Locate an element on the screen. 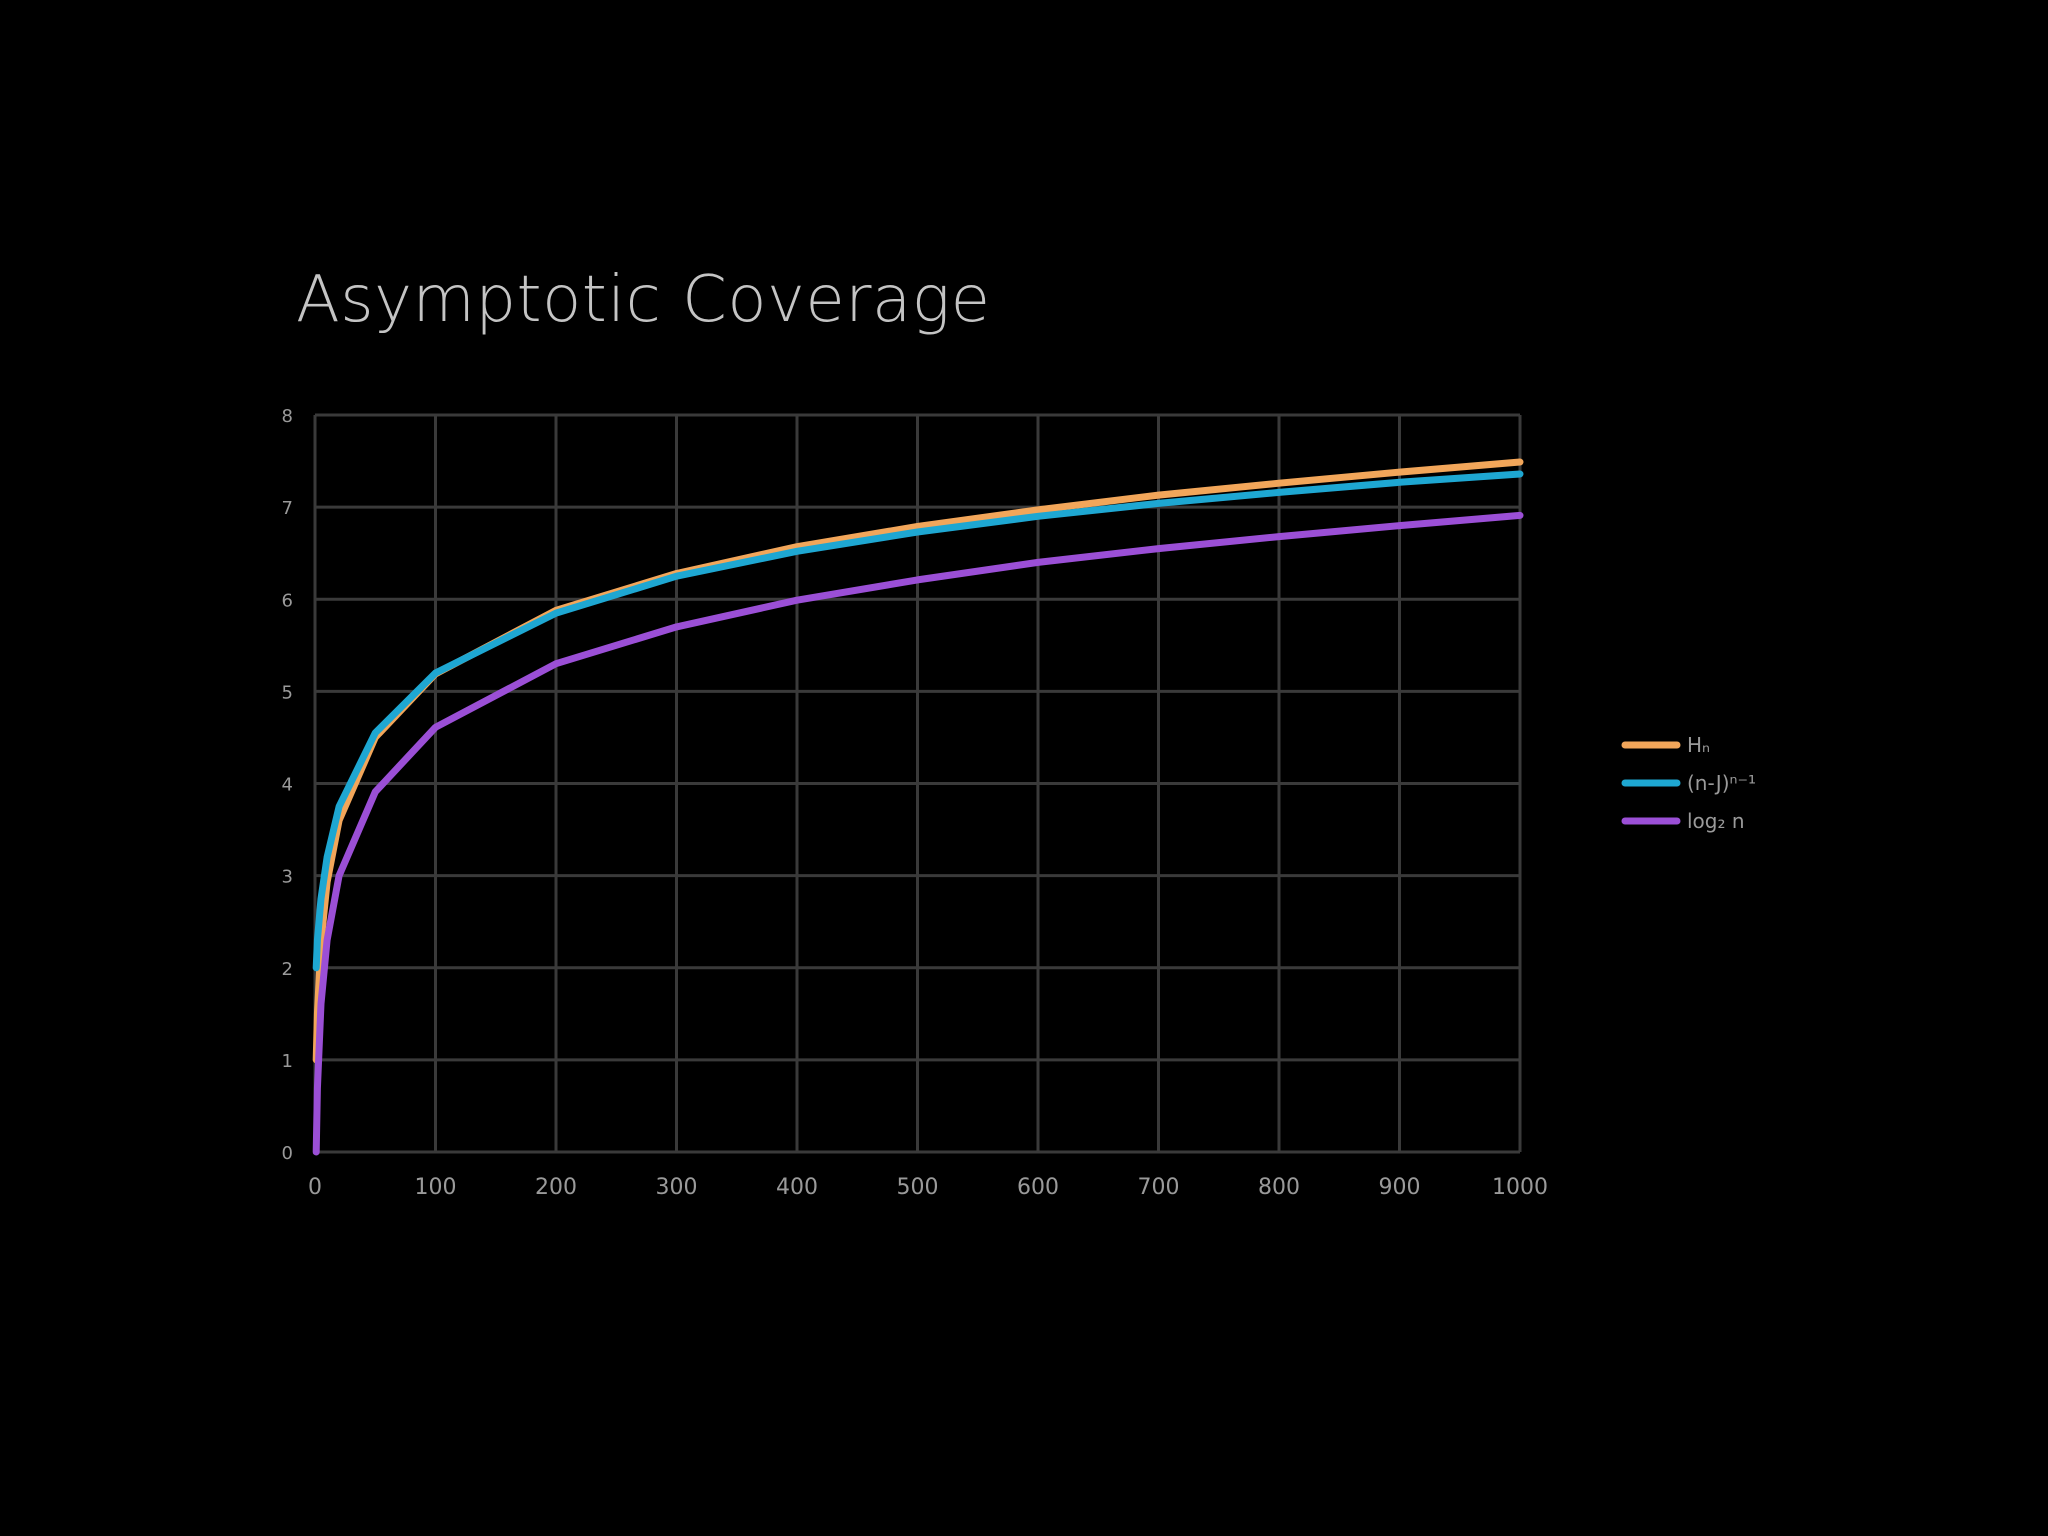  y-tick-label: 4 is located at coordinates (287, 785).